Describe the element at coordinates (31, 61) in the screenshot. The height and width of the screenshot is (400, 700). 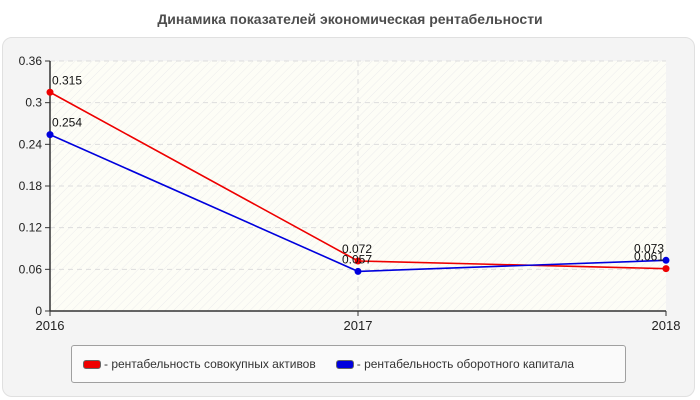
I see `y-tick-label: 0.36` at that location.